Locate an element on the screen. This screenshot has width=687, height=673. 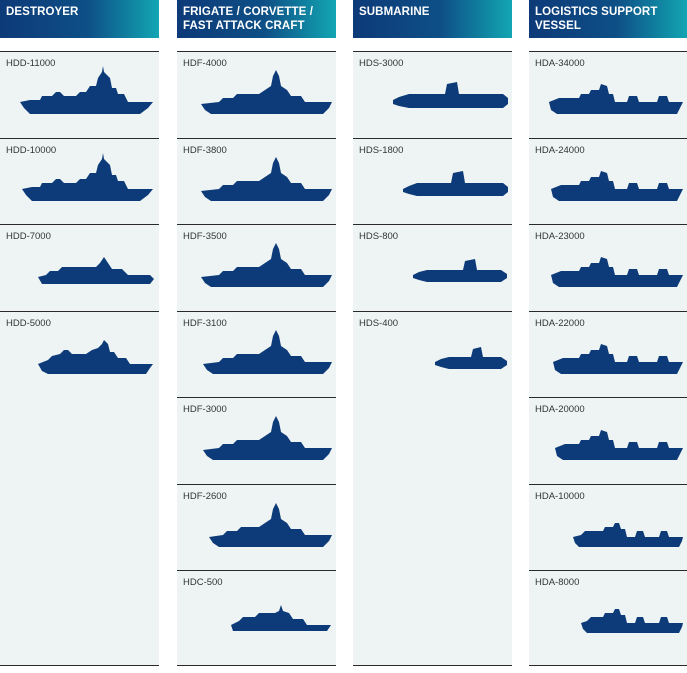
ship-card: HDF-3100 is located at coordinates (256, 355).